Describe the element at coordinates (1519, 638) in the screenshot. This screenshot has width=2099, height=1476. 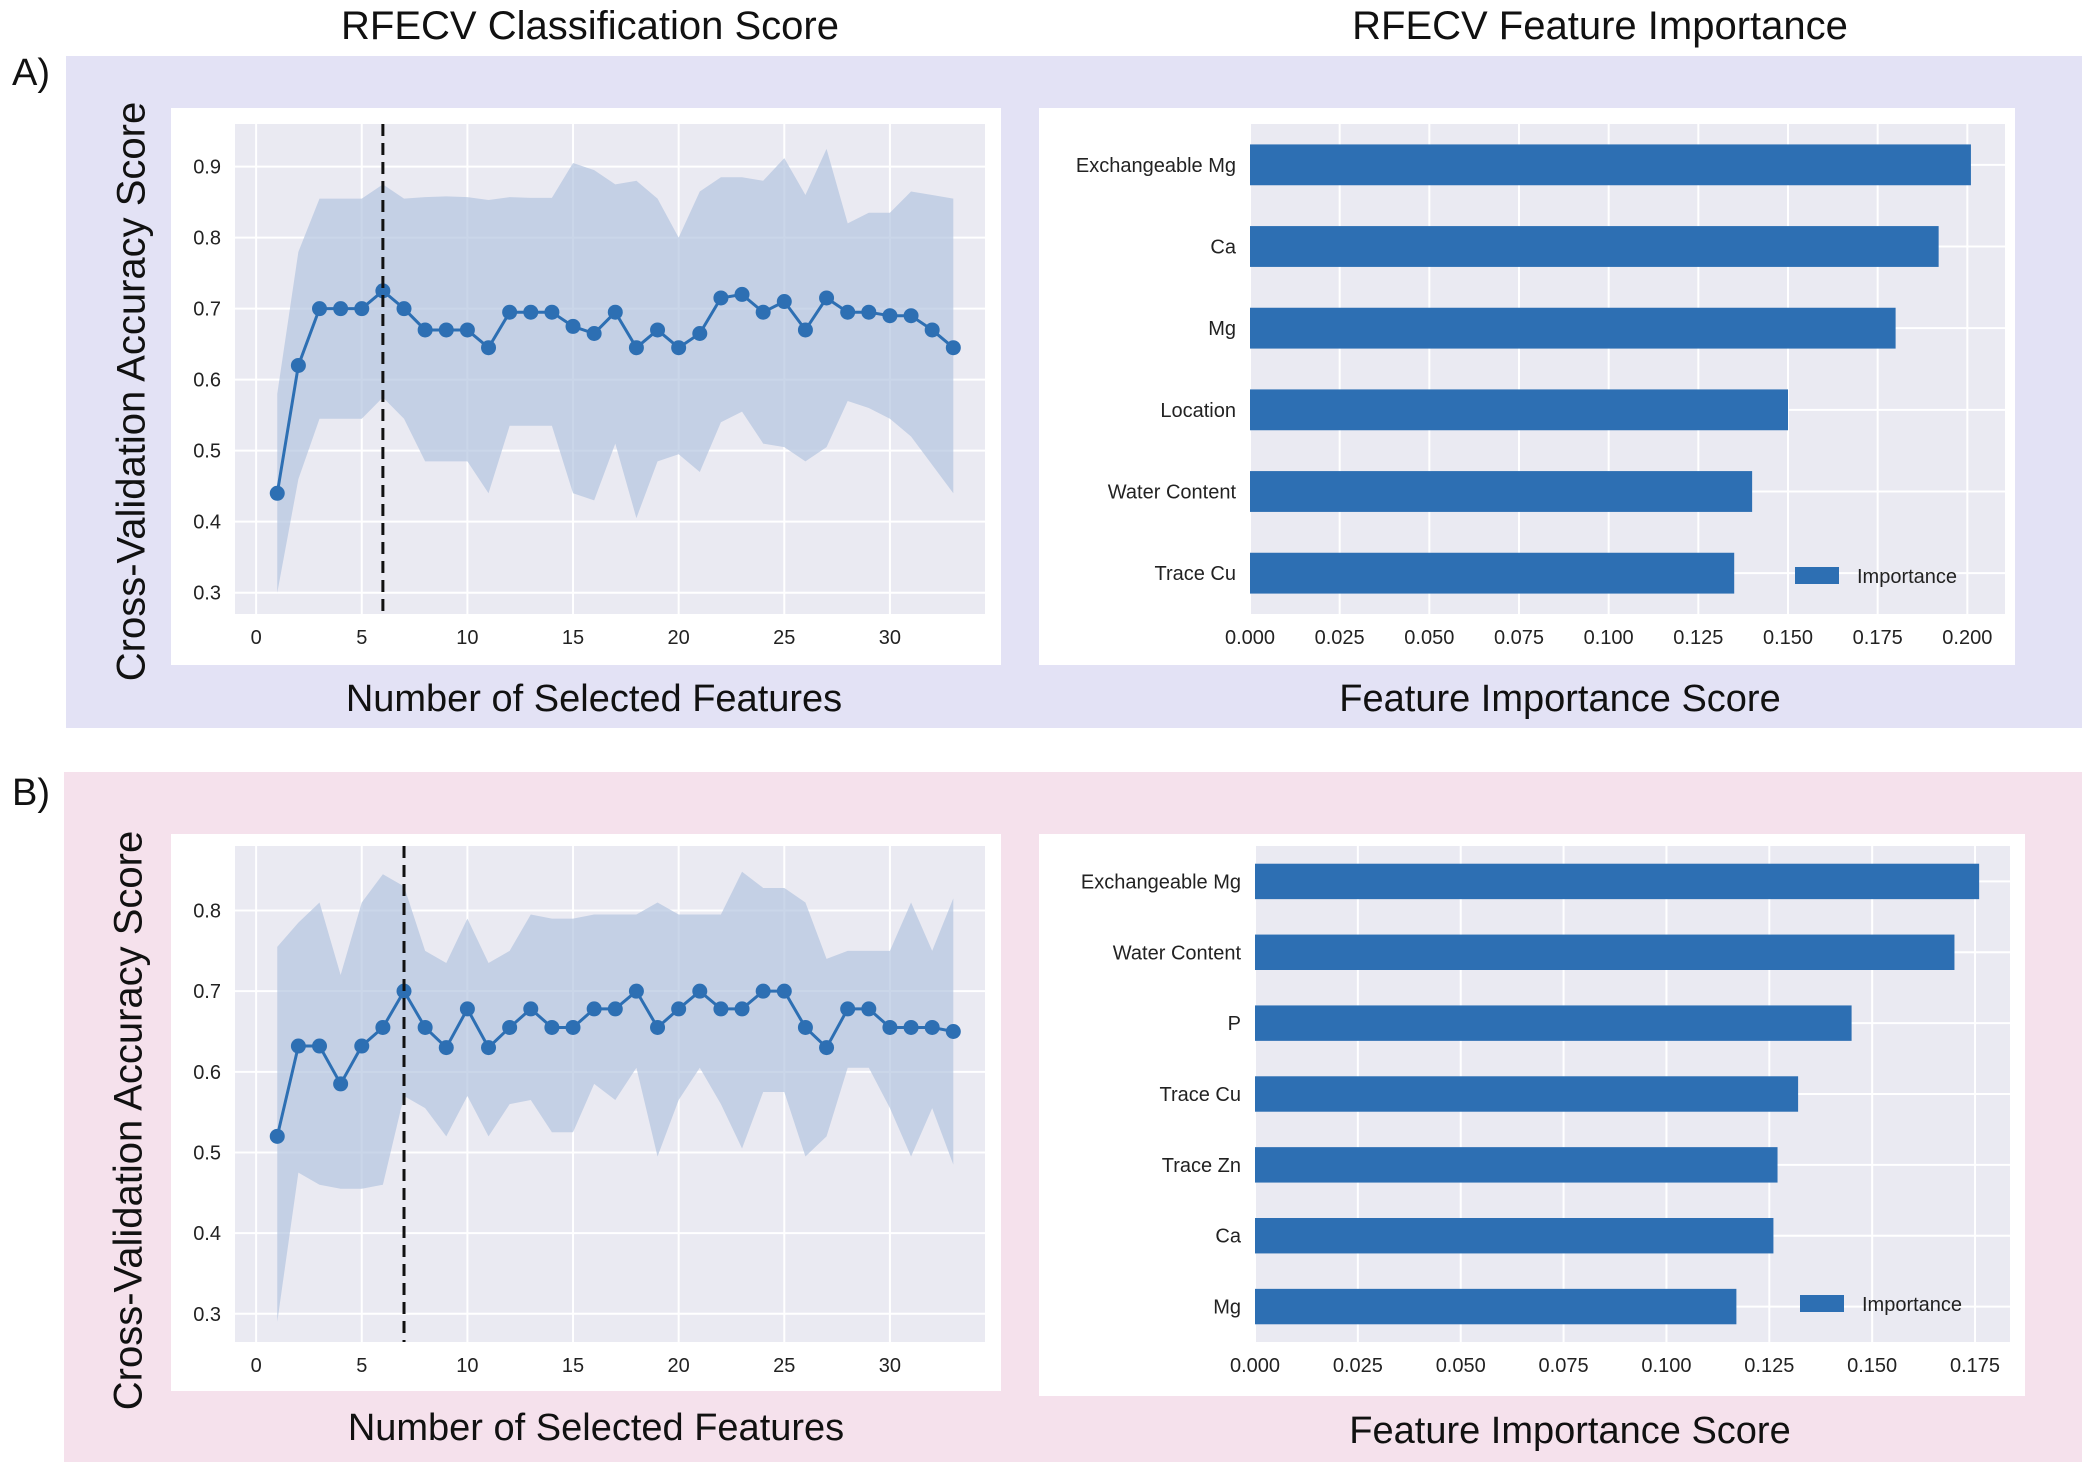
I see `x-tick-label-1: 0.075` at that location.